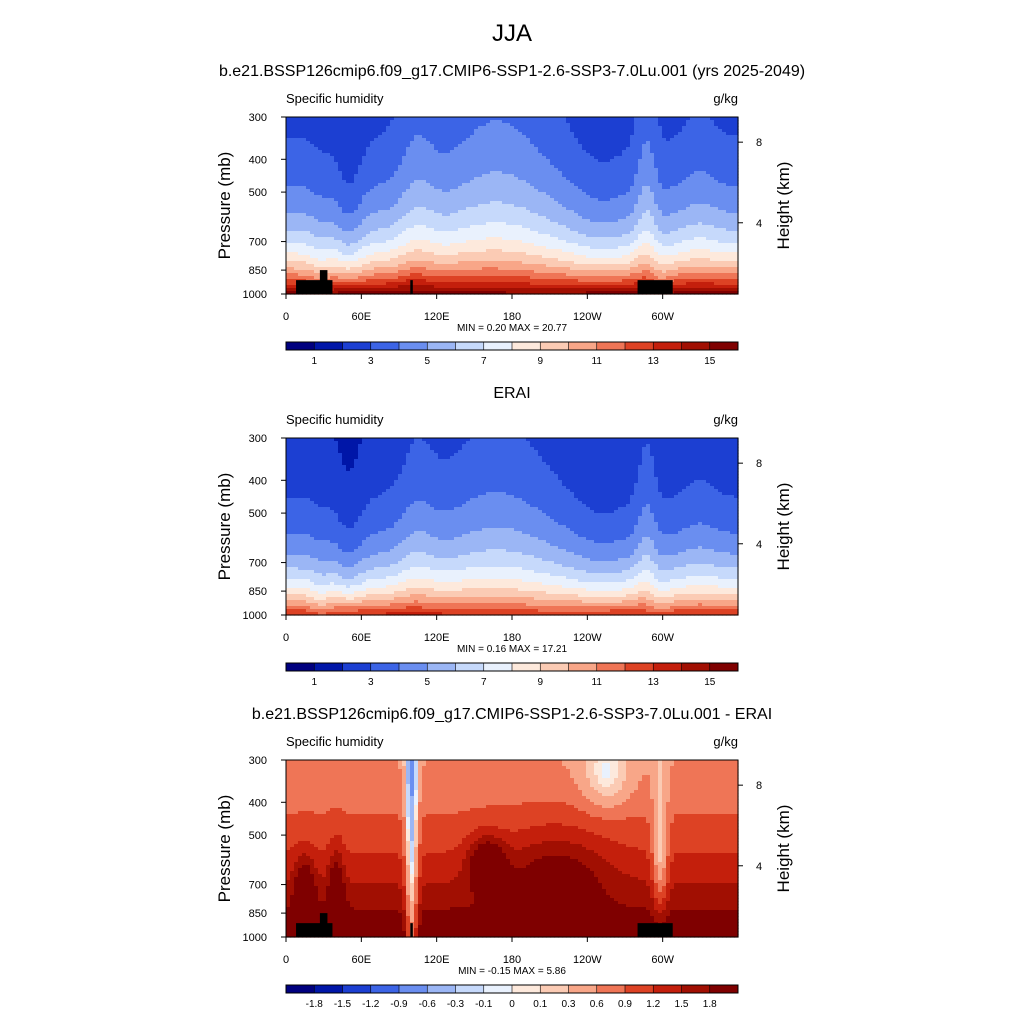  What do you see at coordinates (371, 361) in the screenshot?
I see `panel-1-colorbar-label: 3` at bounding box center [371, 361].